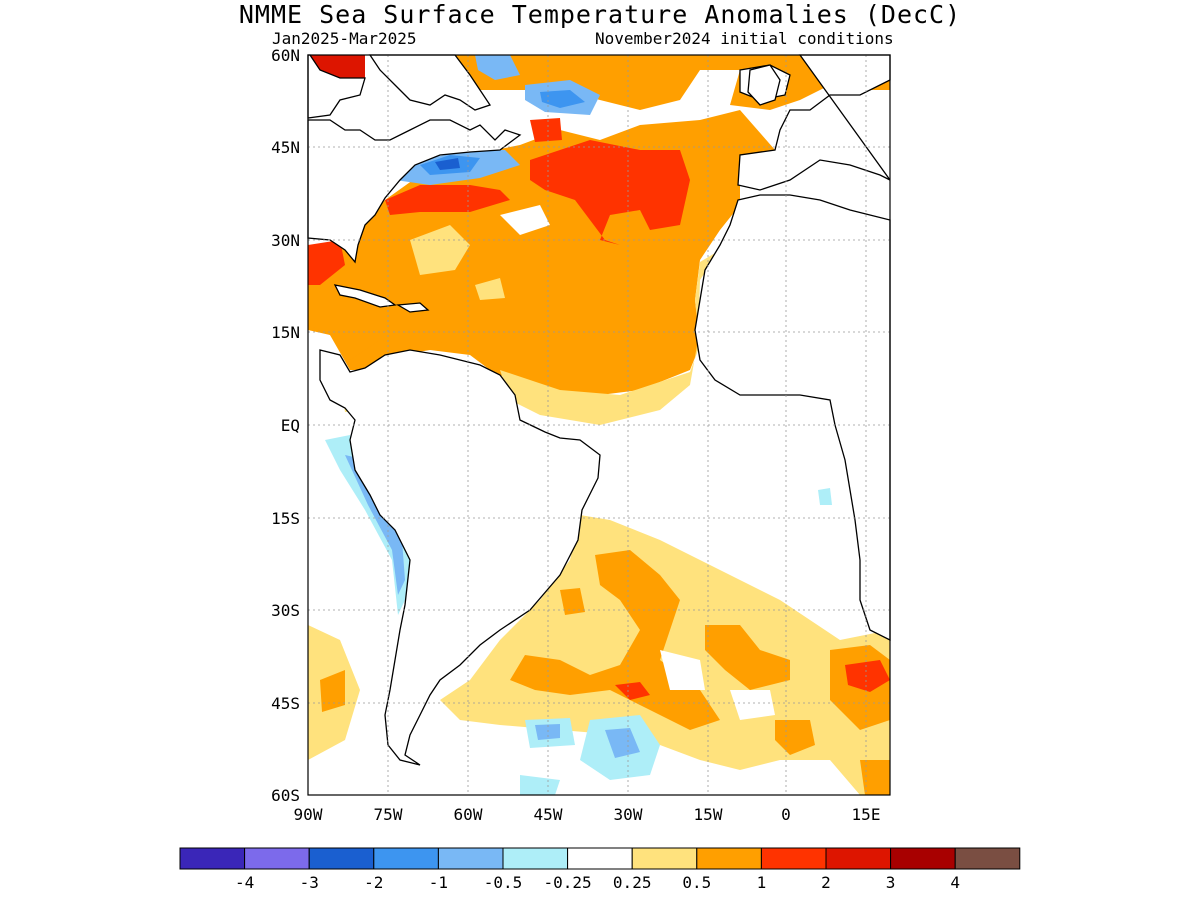  I want to click on colorbar-label: -4, so click(244, 882).